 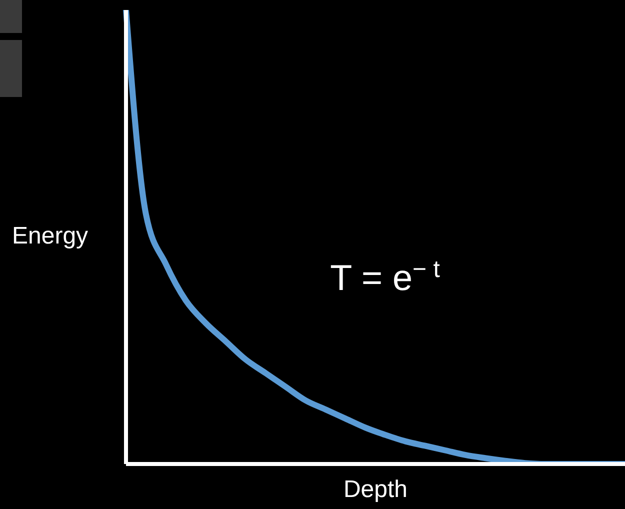 What do you see at coordinates (375, 489) in the screenshot?
I see `x-axis-title: Depth` at bounding box center [375, 489].